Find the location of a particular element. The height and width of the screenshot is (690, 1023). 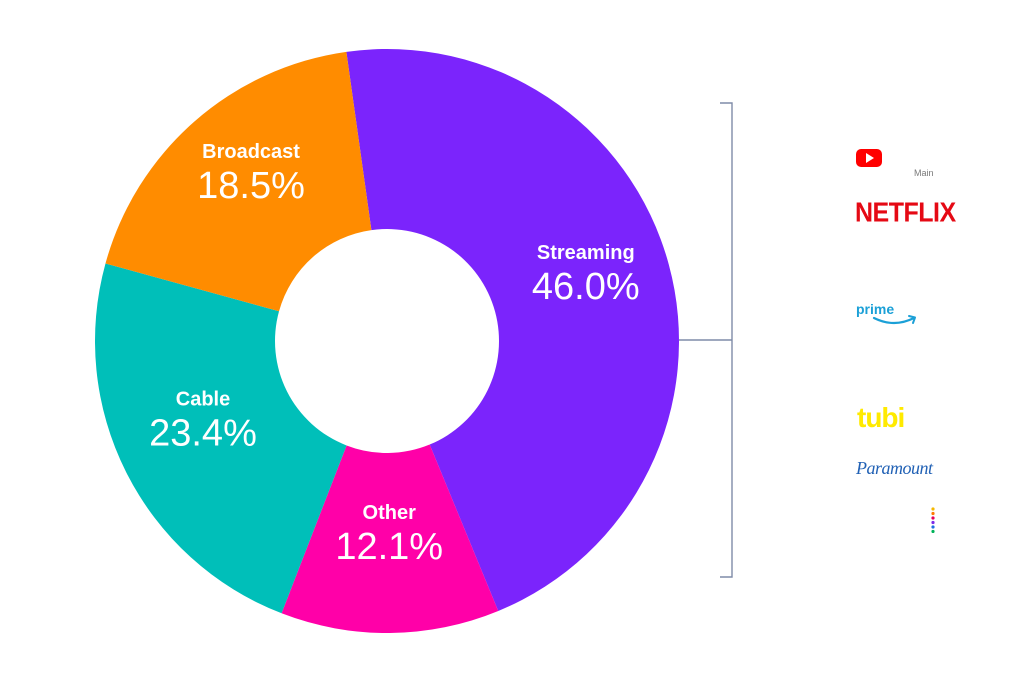

label-streaming-name: Streaming is located at coordinates (586, 253).